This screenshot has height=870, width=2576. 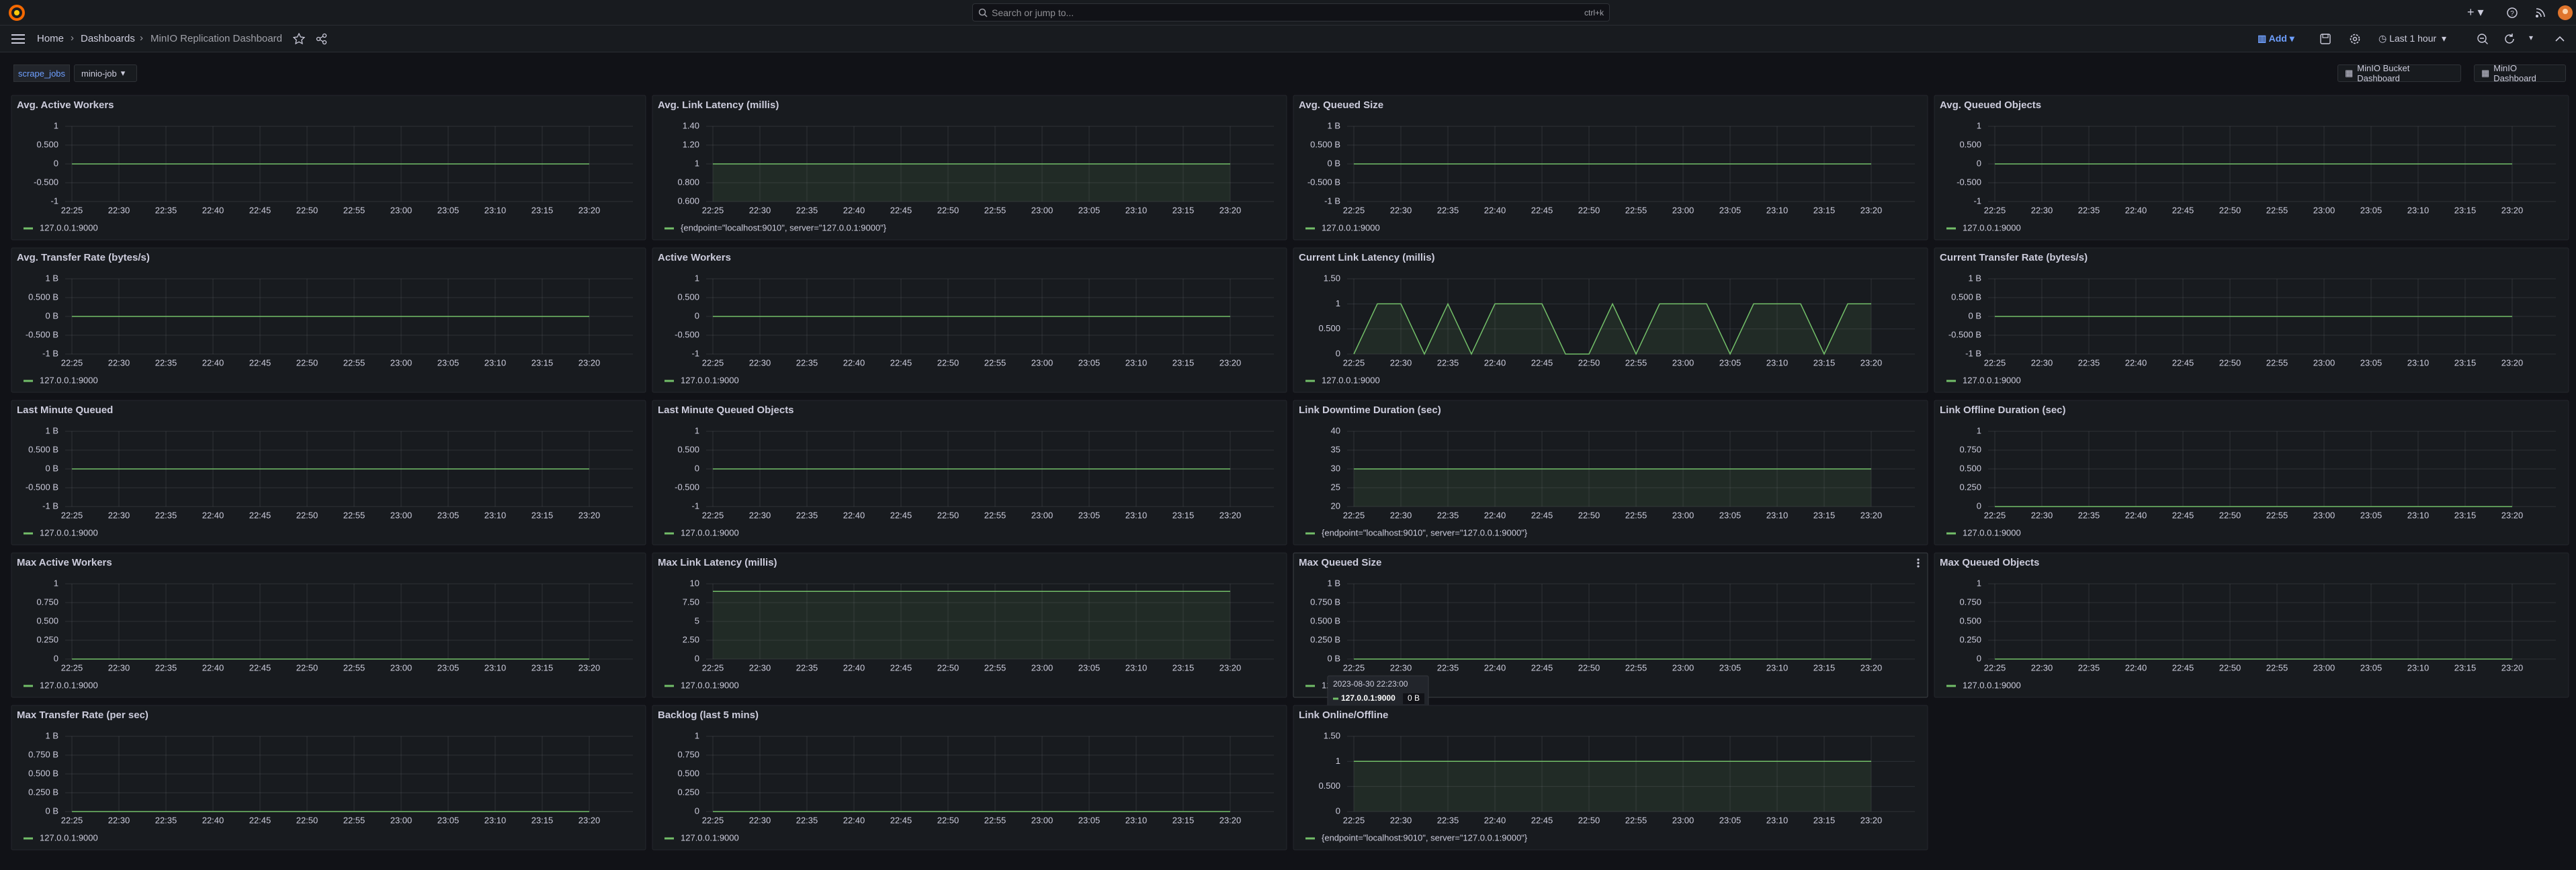 What do you see at coordinates (2520, 73) in the screenshot?
I see `dashboard-link: ▦MinIO Dashboard` at bounding box center [2520, 73].